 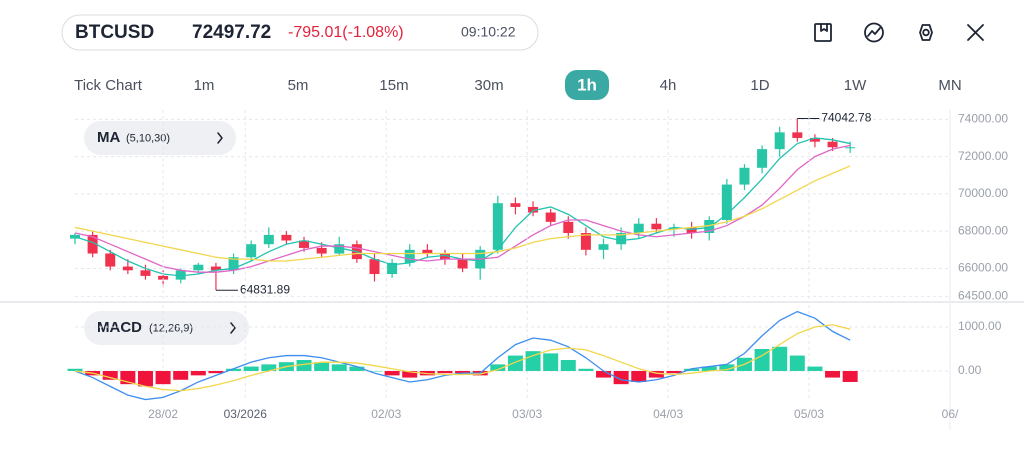 What do you see at coordinates (926, 32) in the screenshot?
I see `settings-icon` at bounding box center [926, 32].